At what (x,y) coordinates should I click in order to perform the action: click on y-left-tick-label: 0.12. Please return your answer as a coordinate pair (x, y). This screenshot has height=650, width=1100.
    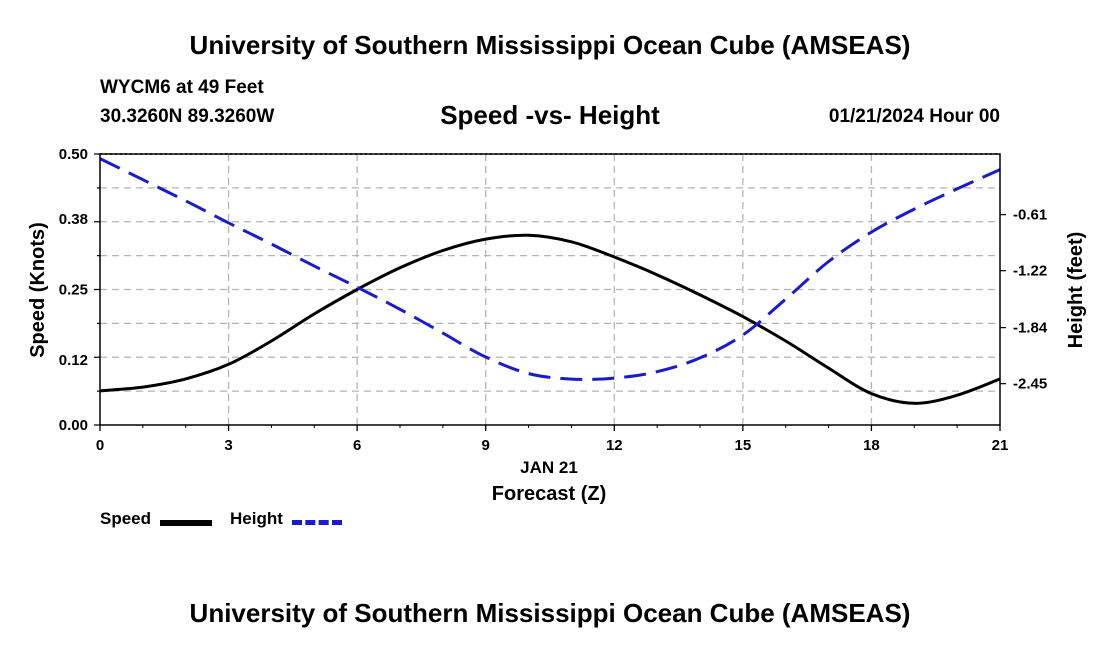
    Looking at the image, I should click on (73, 360).